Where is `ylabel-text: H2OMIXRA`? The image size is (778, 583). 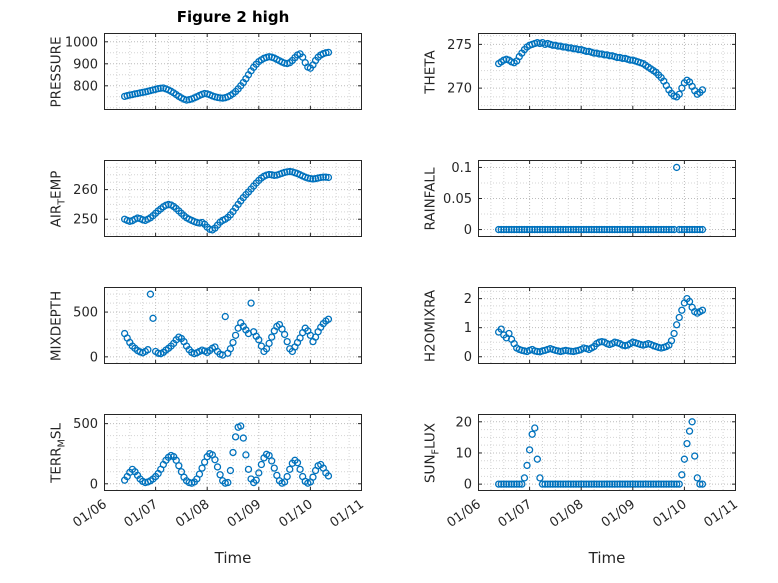
ylabel-text: H2OMIXRA is located at coordinates (430, 325).